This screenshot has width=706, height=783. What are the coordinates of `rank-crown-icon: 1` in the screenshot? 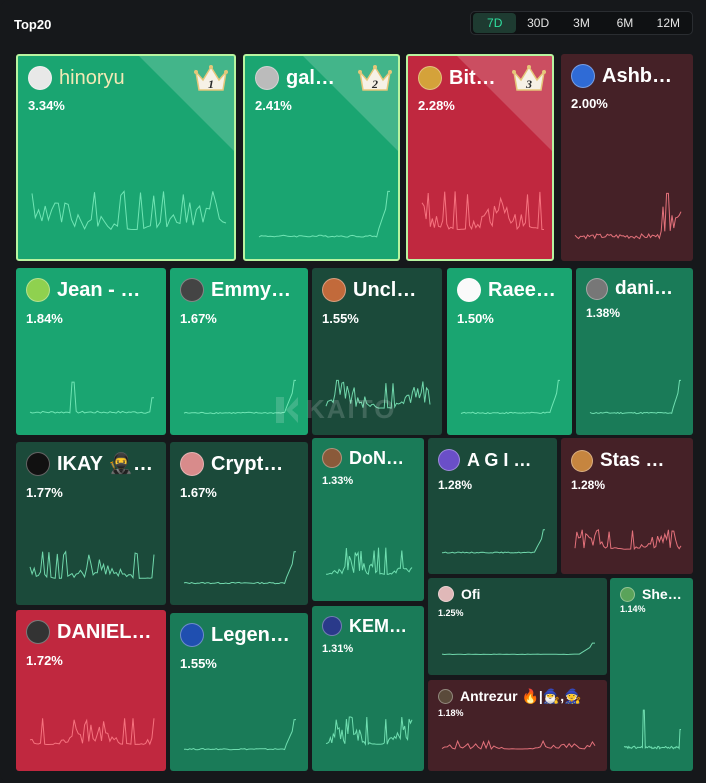 It's located at (211, 78).